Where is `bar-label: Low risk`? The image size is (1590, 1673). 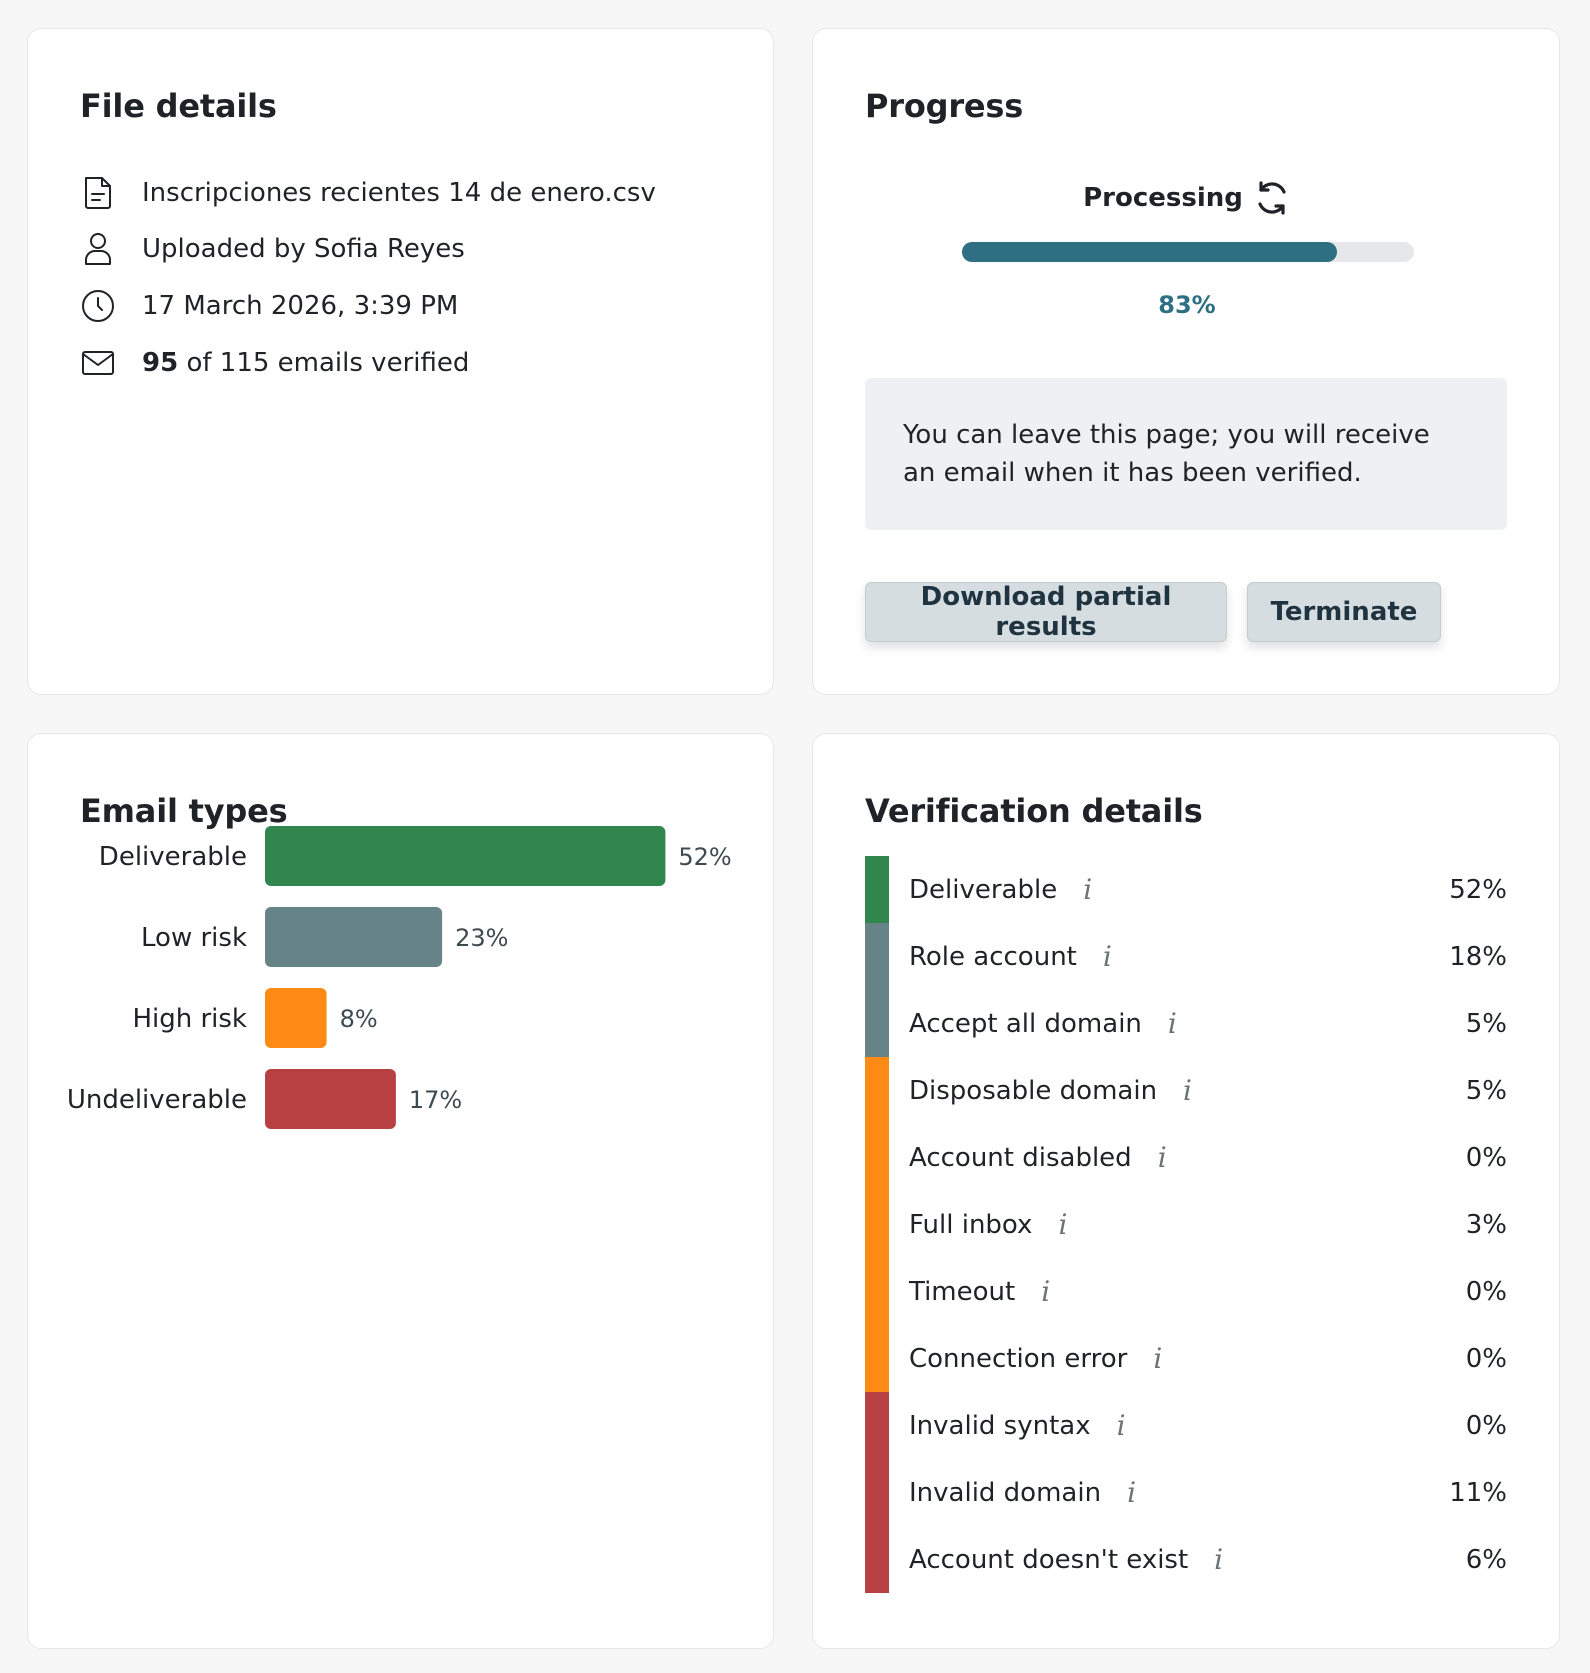
bar-label: Low risk is located at coordinates (194, 938).